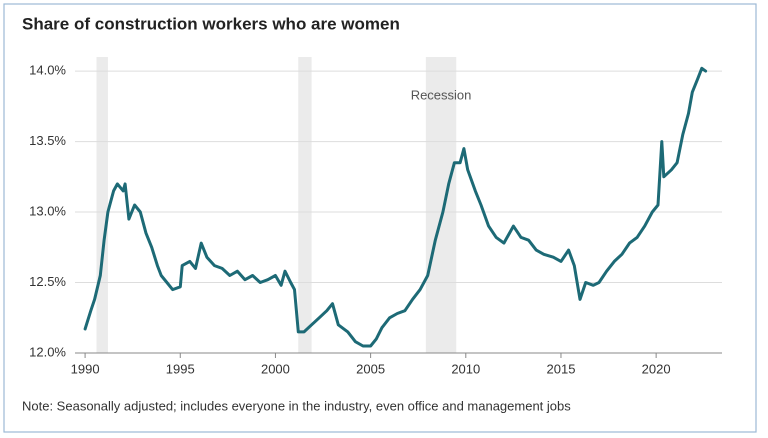 The image size is (768, 438). What do you see at coordinates (85, 368) in the screenshot?
I see `x-tick-label: 1990` at bounding box center [85, 368].